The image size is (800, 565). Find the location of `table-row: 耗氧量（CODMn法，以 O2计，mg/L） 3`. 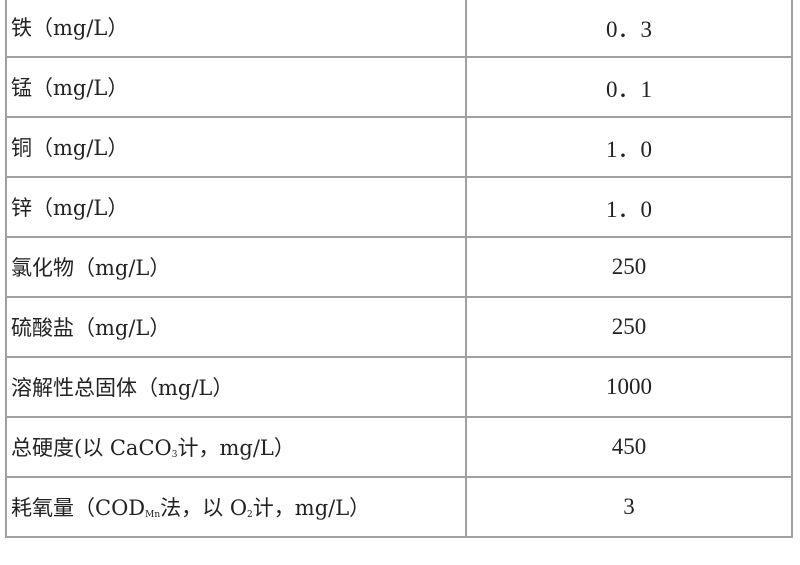

table-row: 耗氧量（CODMn法，以 O2计，mg/L） 3 is located at coordinates (399, 507).